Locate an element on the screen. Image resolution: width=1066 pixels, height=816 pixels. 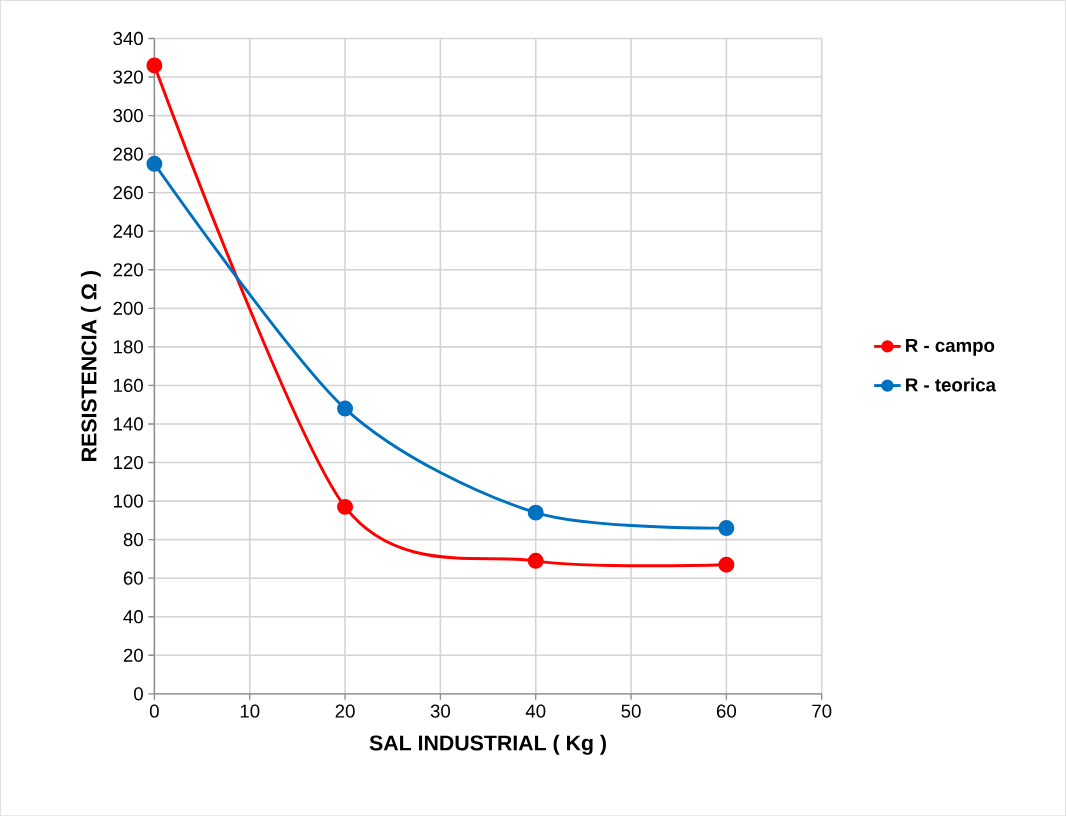
y-tick-label: 160 is located at coordinates (128, 385).